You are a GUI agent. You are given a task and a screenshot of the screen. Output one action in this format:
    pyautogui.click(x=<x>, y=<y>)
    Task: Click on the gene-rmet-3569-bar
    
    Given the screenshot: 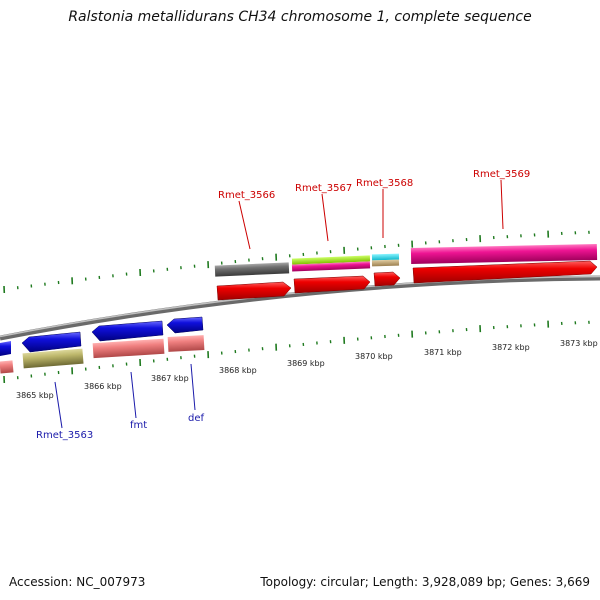 What is the action you would take?
    pyautogui.click(x=504, y=254)
    